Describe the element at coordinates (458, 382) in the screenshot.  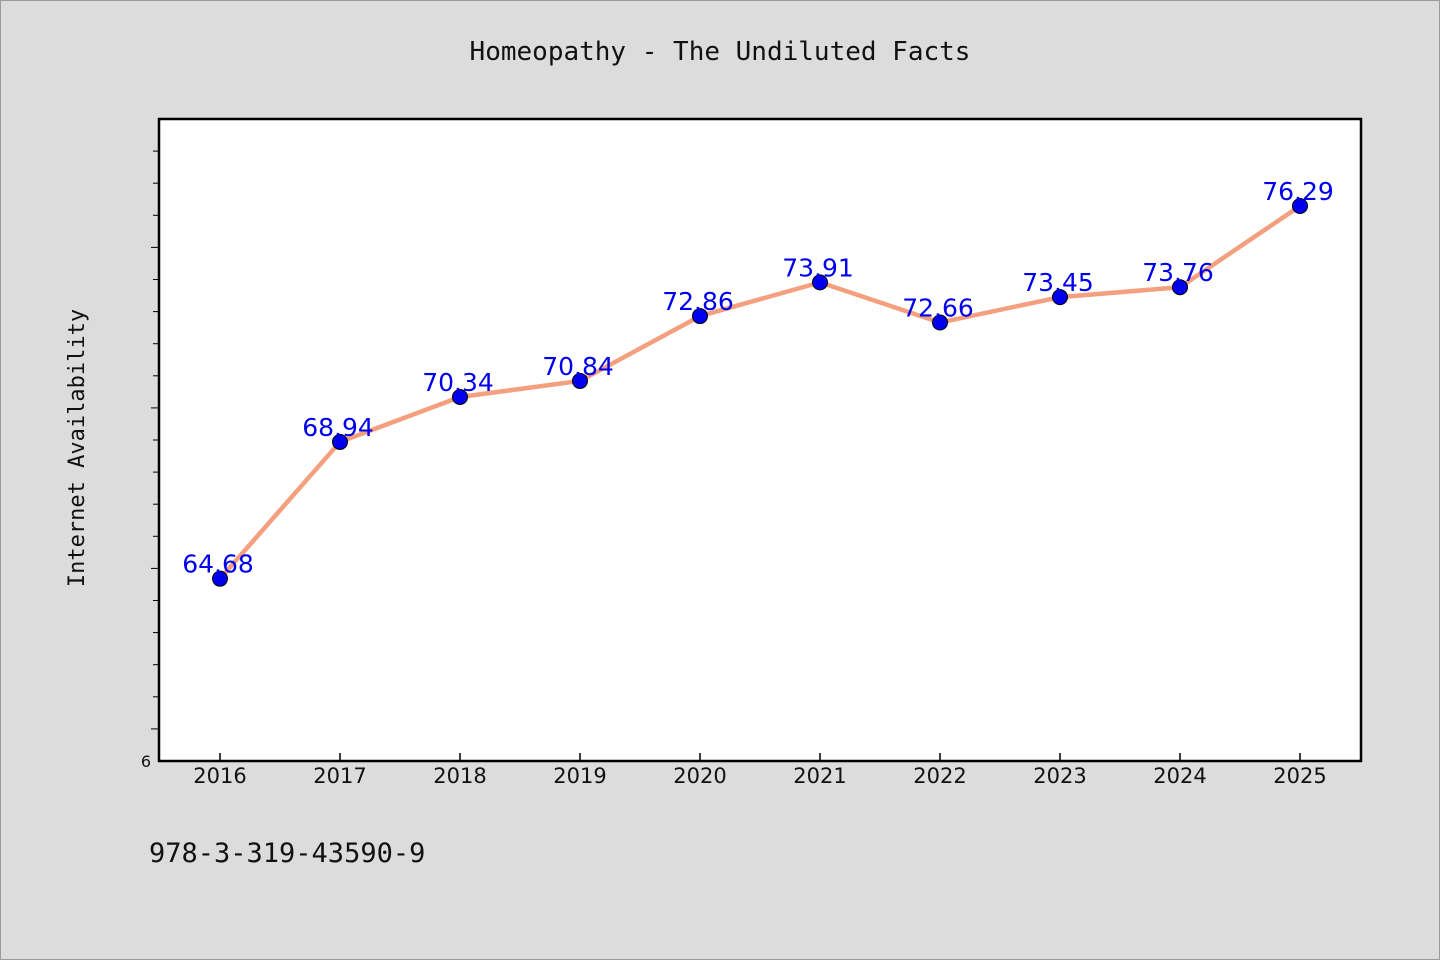
I see `data-label: 70.34` at that location.